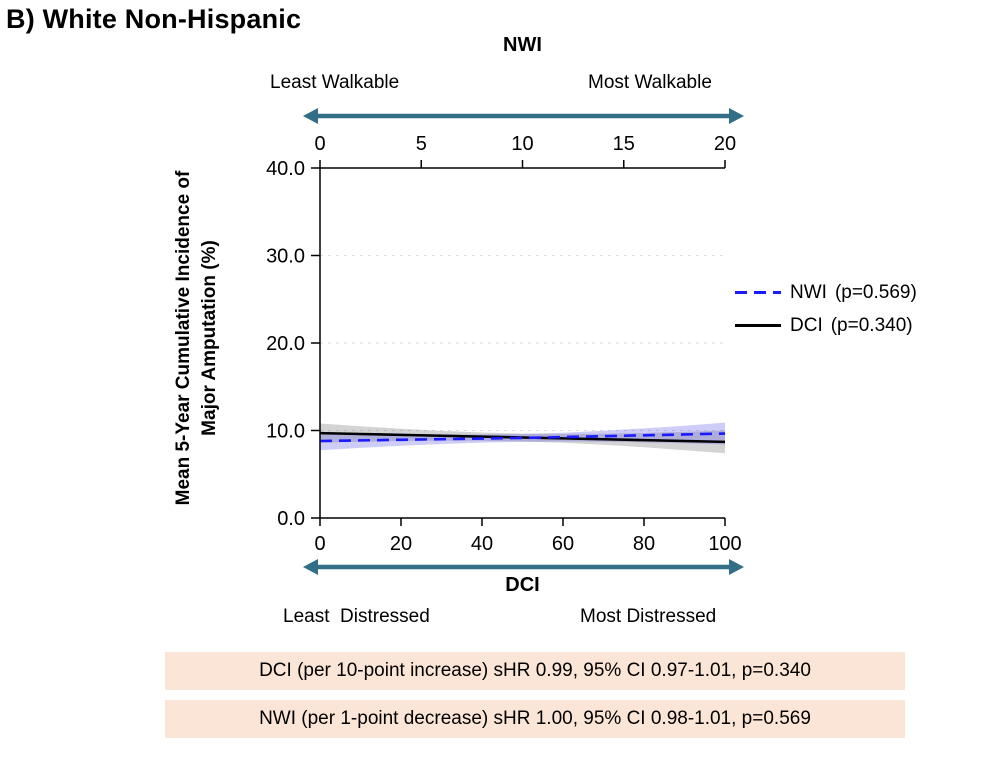 The image size is (988, 774). Describe the element at coordinates (725, 144) in the screenshot. I see `top-tick-label: 20` at that location.